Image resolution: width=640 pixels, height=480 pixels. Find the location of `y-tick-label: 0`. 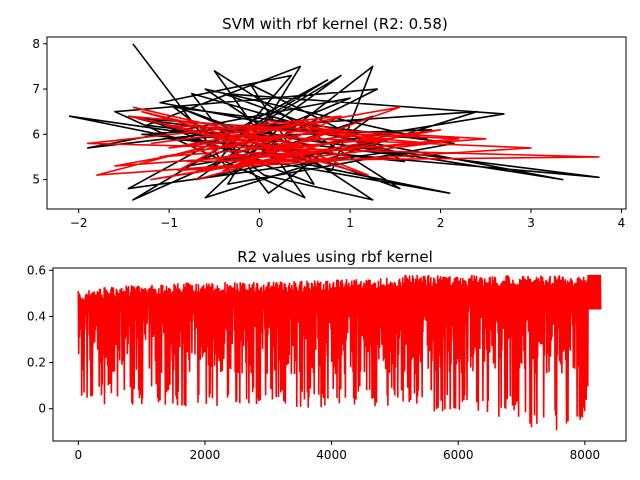

y-tick-label: 0 is located at coordinates (42, 409).